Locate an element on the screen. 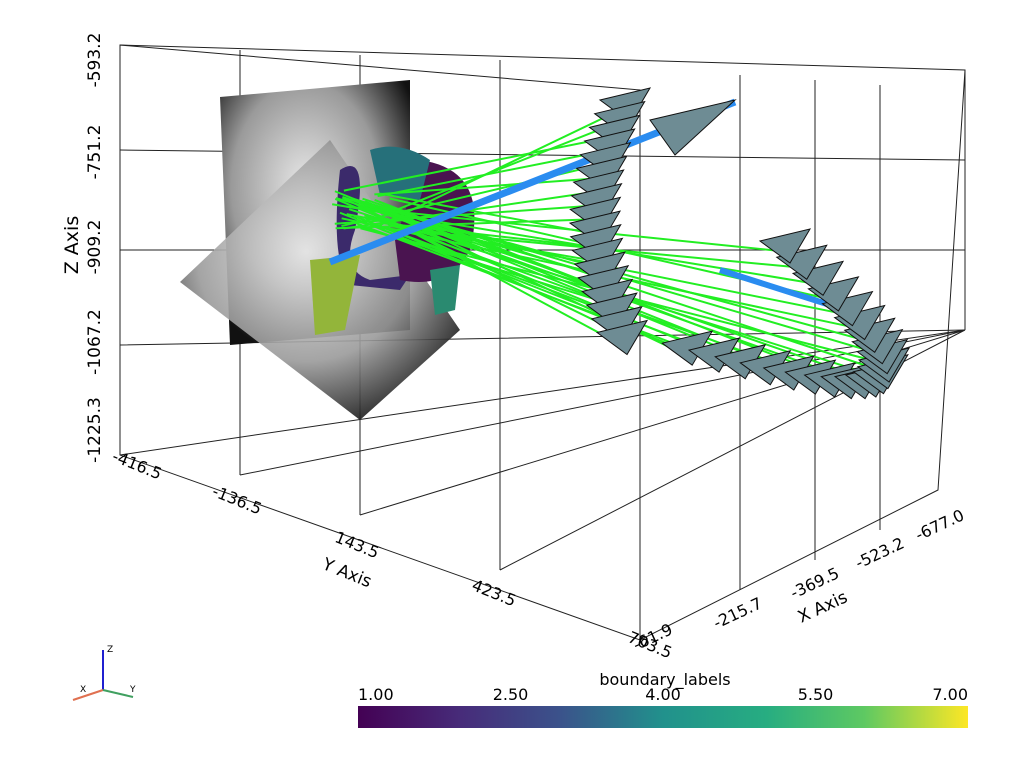 The height and width of the screenshot is (768, 1024). y-tick-label: 143.5 is located at coordinates (357, 545).